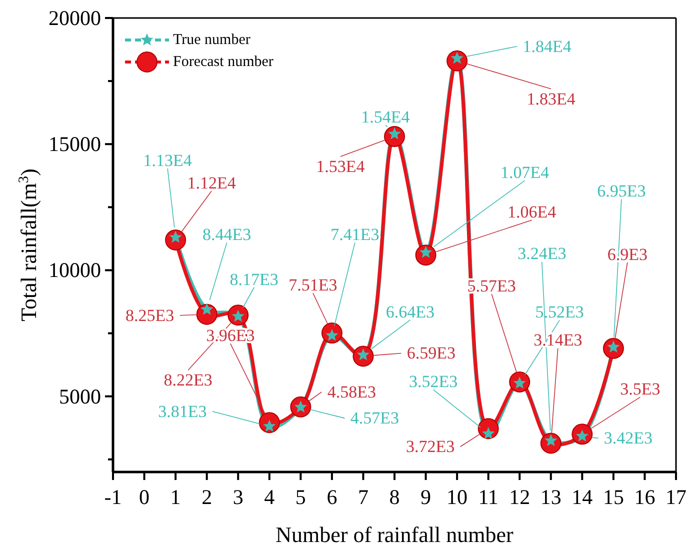 The width and height of the screenshot is (689, 547). I want to click on x-tick-label: 7, so click(363, 497).